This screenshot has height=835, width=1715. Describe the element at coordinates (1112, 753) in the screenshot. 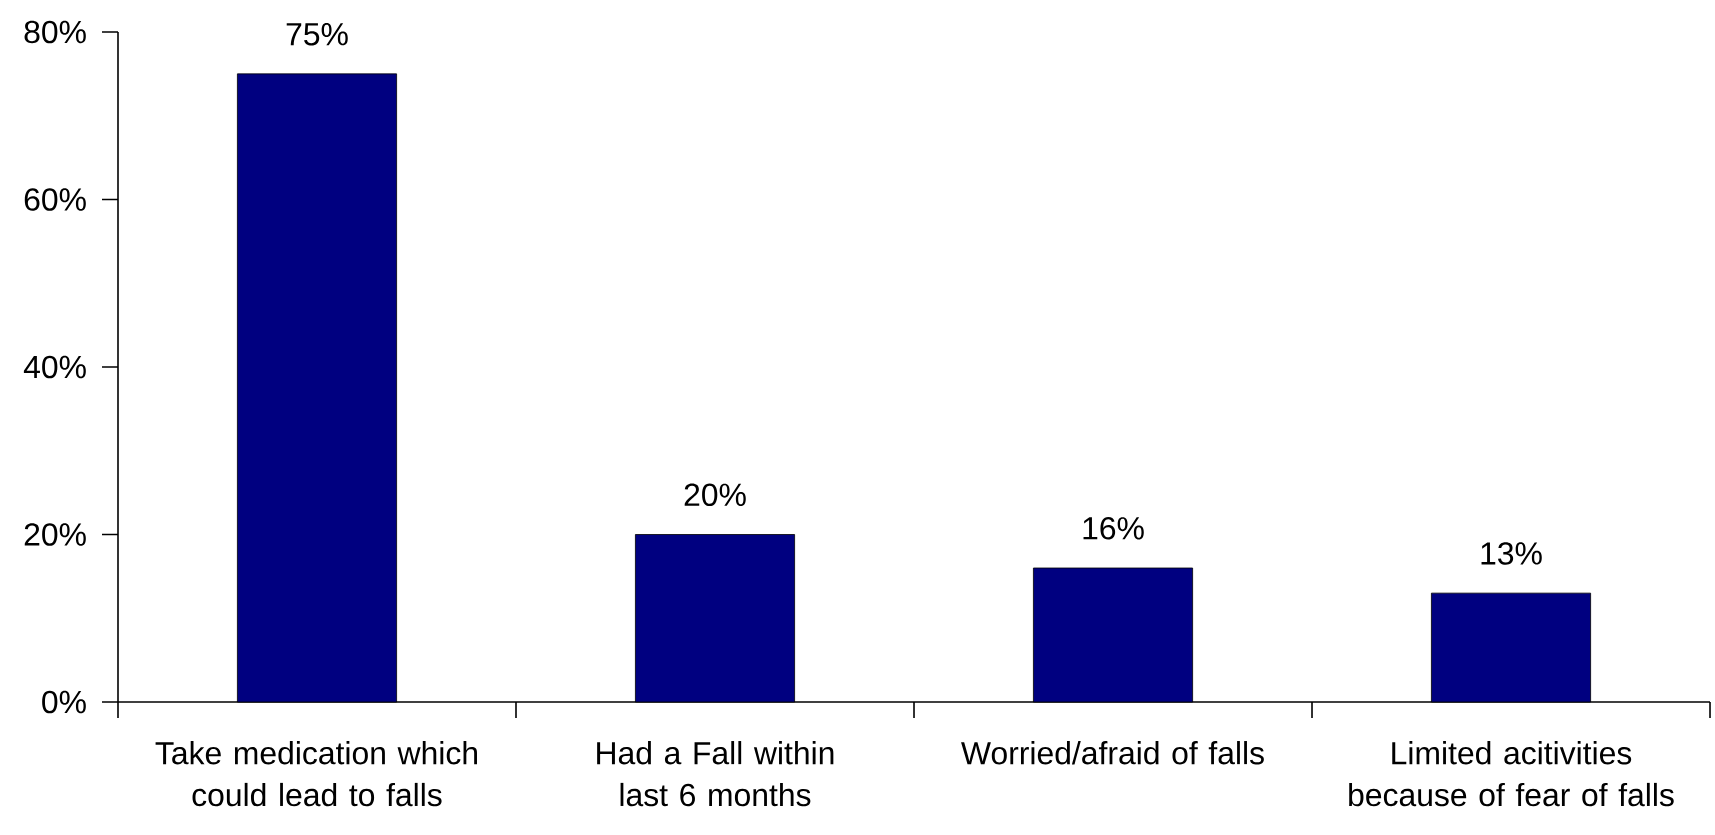

I see `x-tick-label: Worried/afraid of falls` at that location.